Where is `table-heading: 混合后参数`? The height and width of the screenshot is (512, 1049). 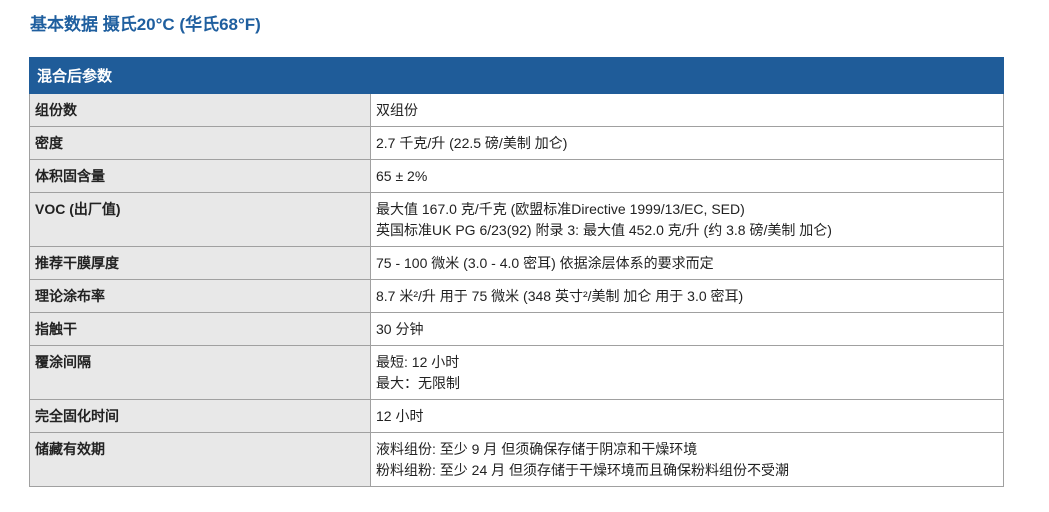
table-heading: 混合后参数 is located at coordinates (516, 75).